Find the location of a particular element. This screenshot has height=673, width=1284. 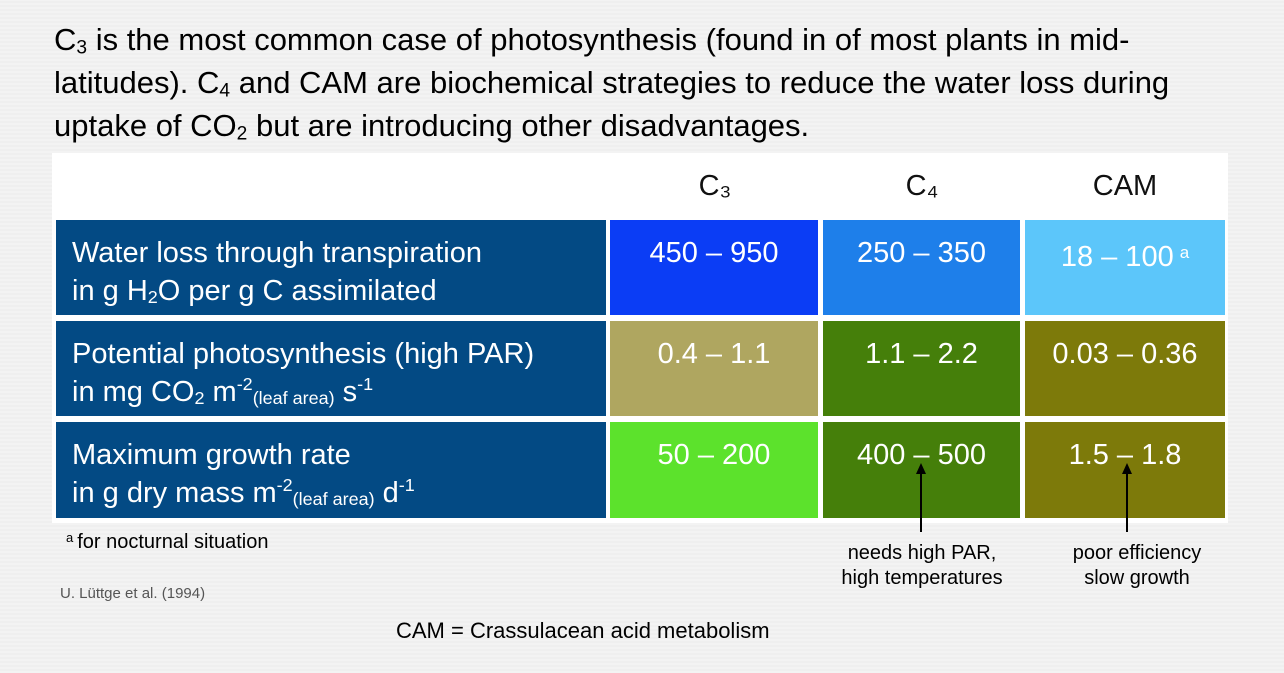

footnote-marker: a is located at coordinates (1184, 252).